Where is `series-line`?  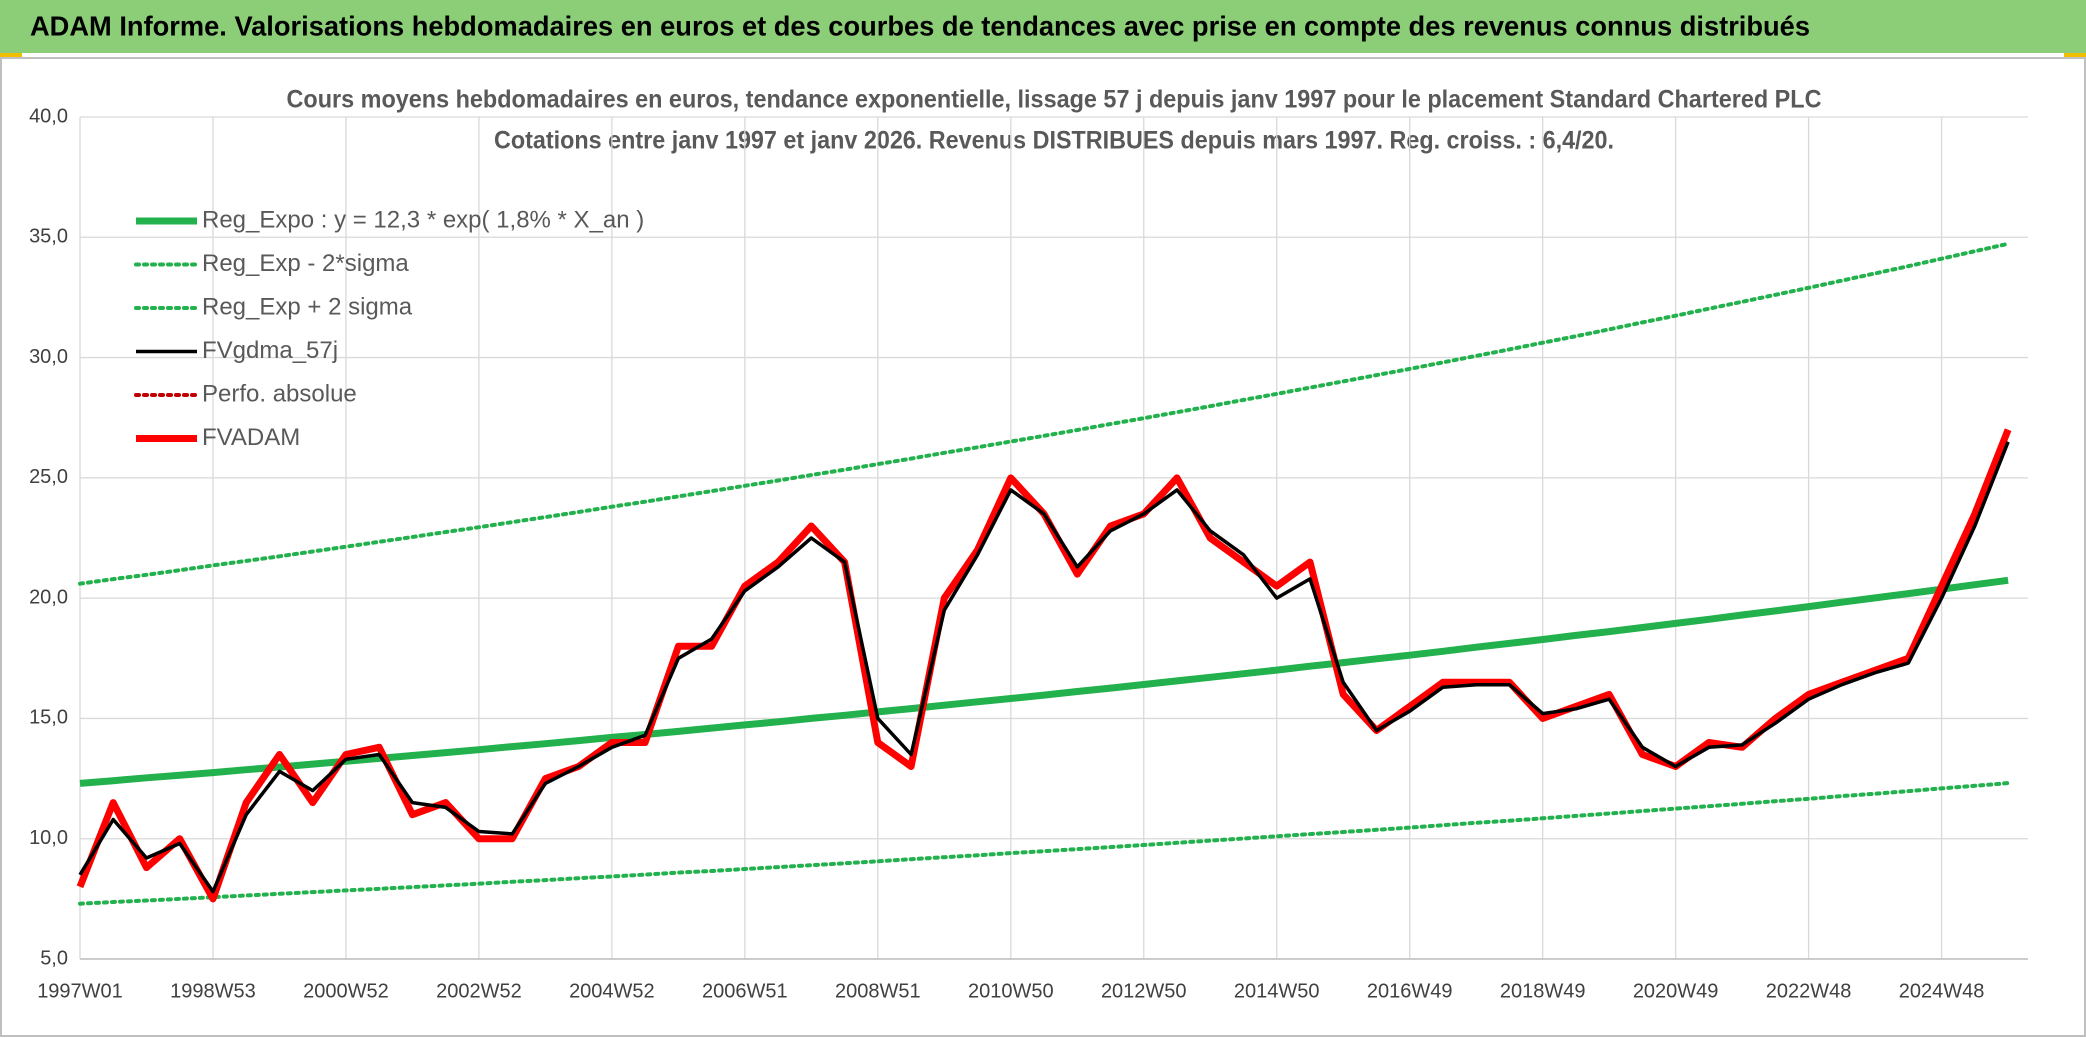
series-line is located at coordinates (1044, 843).